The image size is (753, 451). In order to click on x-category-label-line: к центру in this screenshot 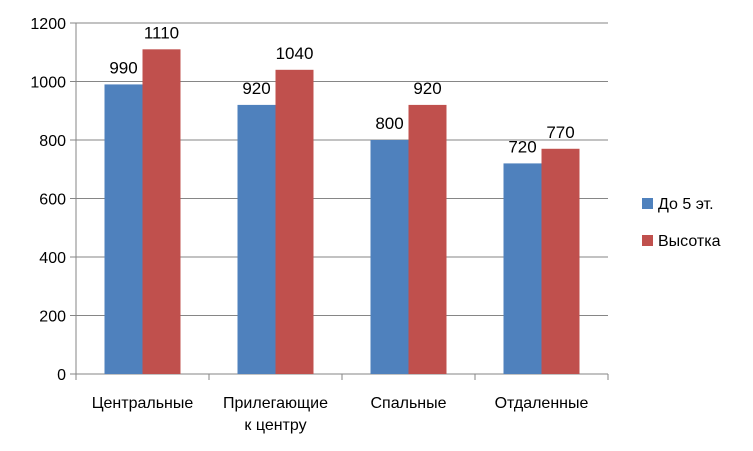, I will do `click(275, 425)`.